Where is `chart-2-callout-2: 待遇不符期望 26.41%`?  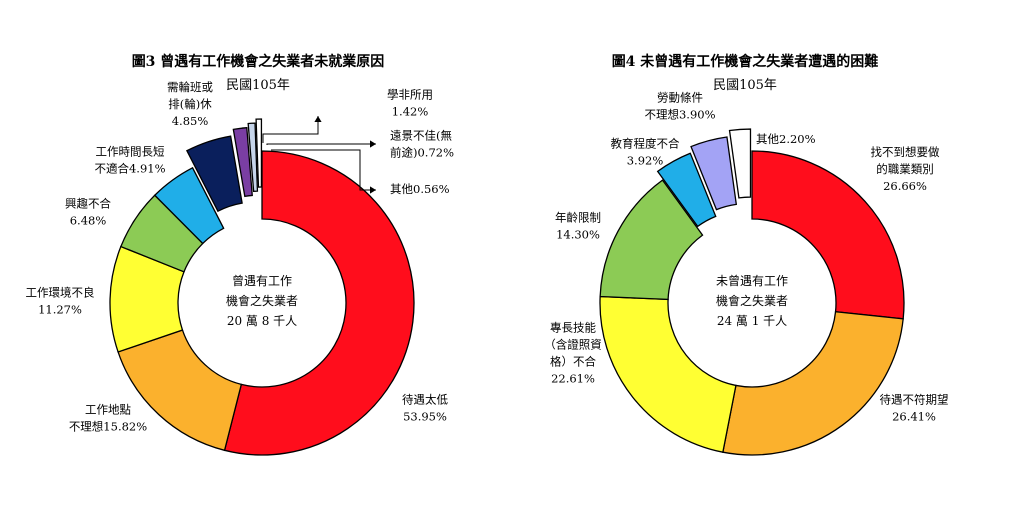 chart-2-callout-2: 待遇不符期望 26.41% is located at coordinates (914, 408).